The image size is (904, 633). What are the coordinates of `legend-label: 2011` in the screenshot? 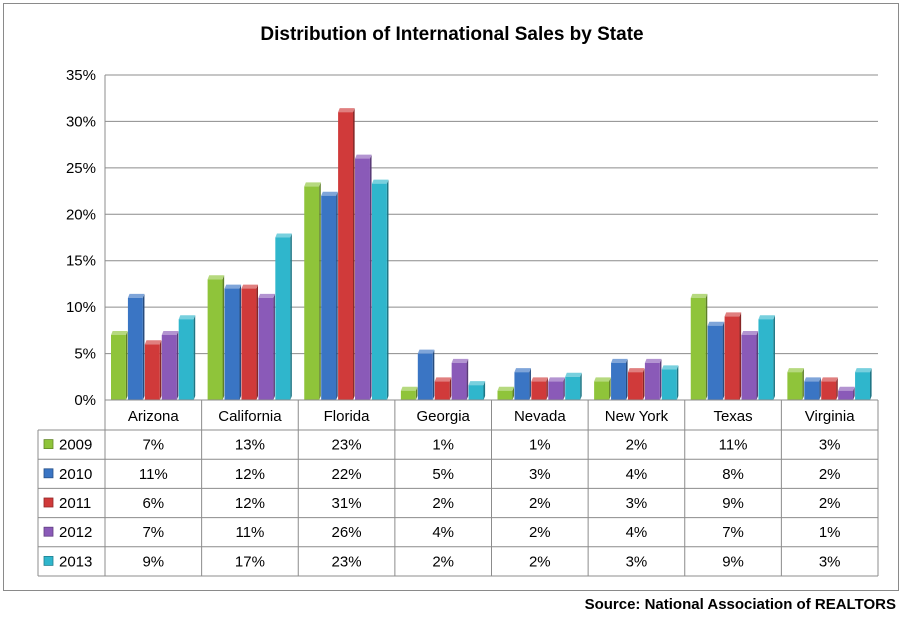 It's located at (75, 503).